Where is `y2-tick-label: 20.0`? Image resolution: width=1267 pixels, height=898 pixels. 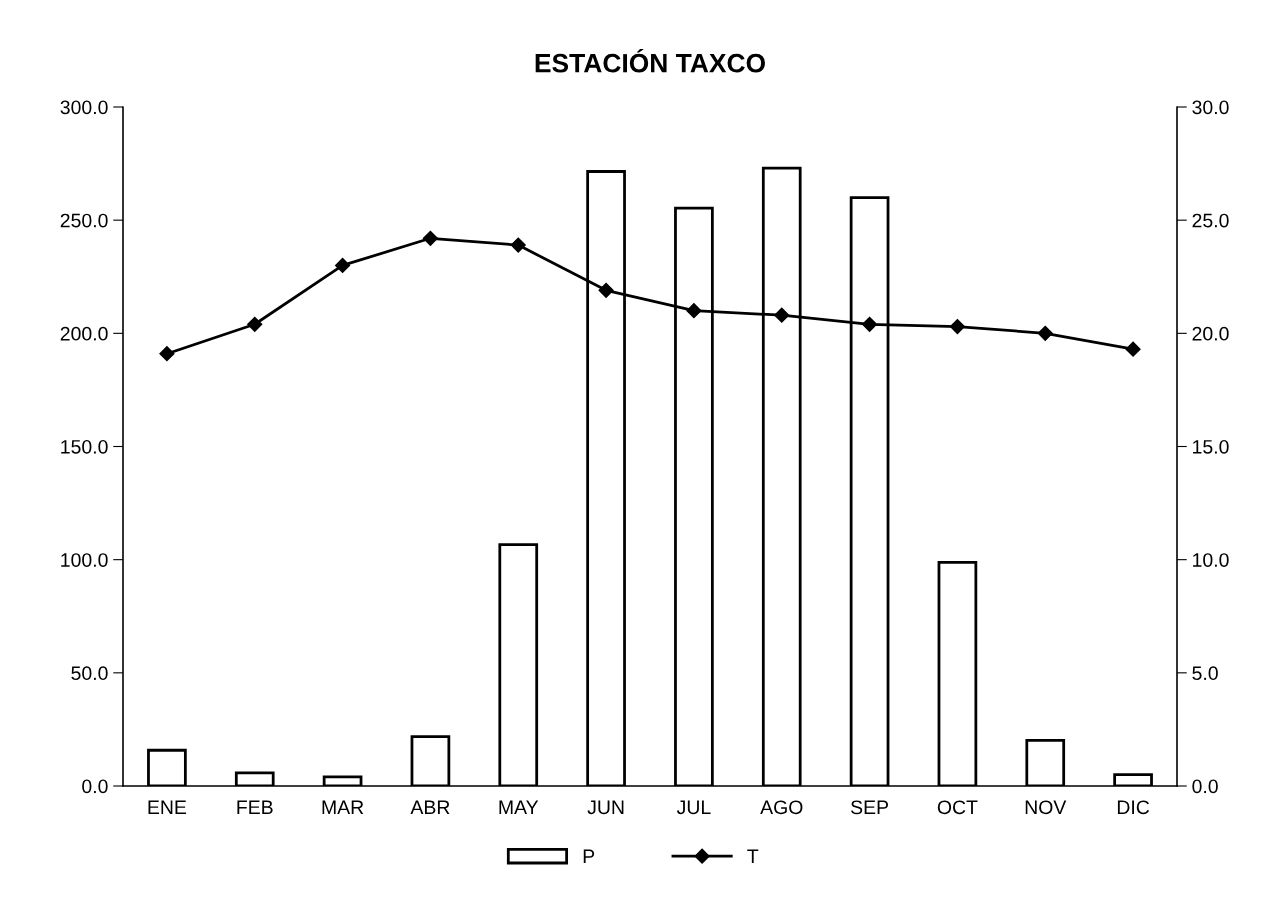
y2-tick-label: 20.0 is located at coordinates (1210, 333).